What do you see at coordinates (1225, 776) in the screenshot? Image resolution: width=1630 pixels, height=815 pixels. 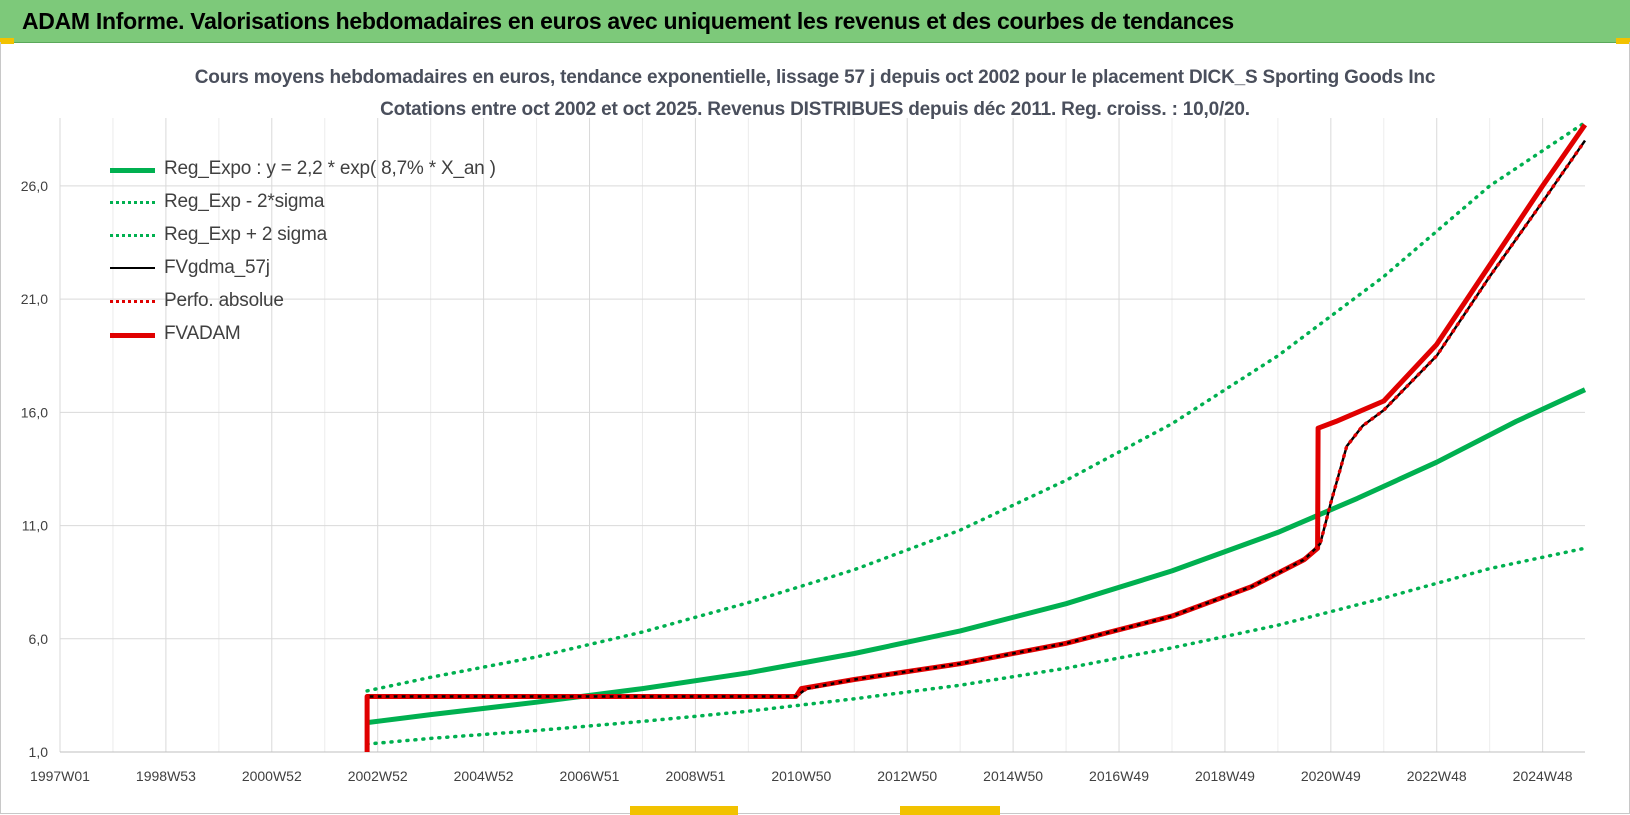 I see `x-tick-label: 2018W49` at bounding box center [1225, 776].